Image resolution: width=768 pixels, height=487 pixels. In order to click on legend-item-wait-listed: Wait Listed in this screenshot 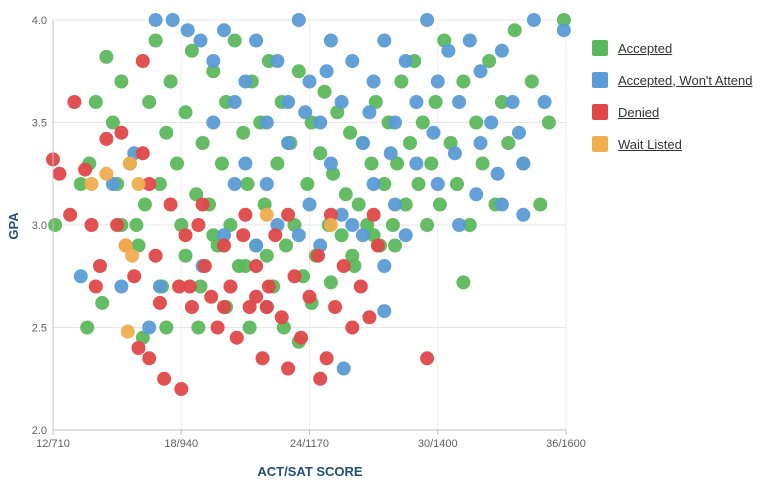, I will do `click(672, 144)`.